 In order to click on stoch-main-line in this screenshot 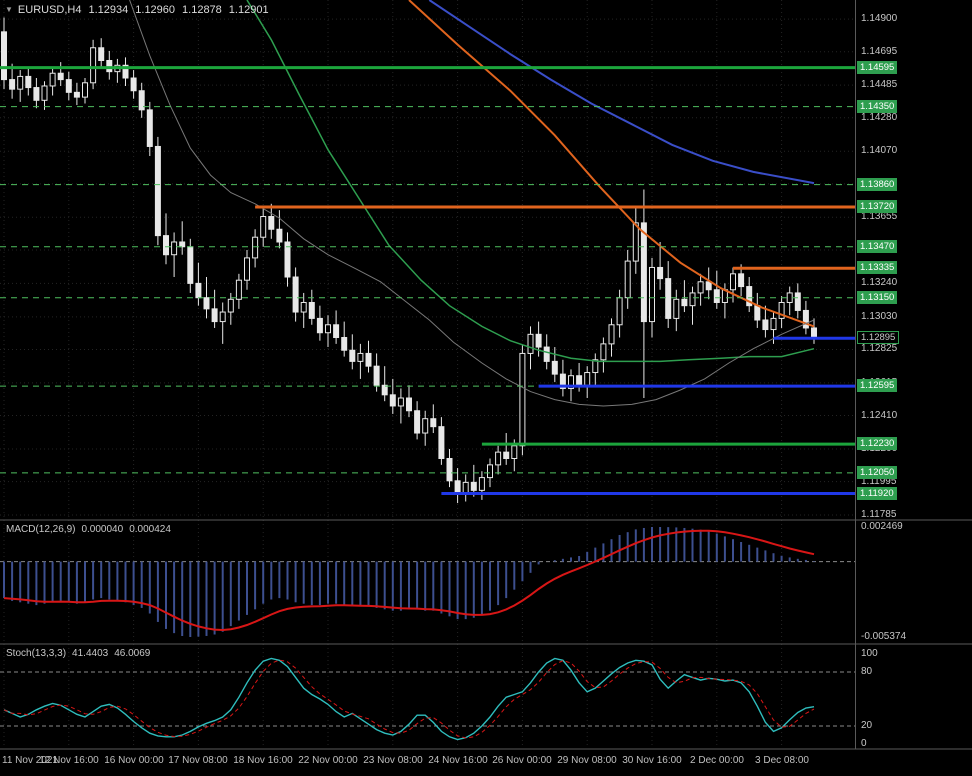, I will do `click(409, 699)`.